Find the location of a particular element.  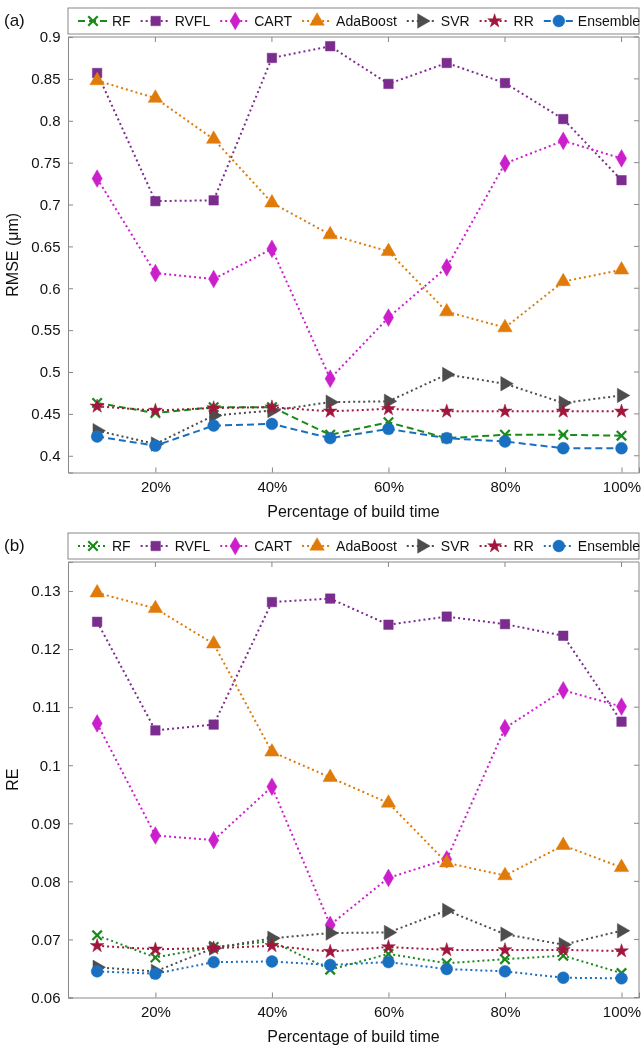

y-axis-title: RE is located at coordinates (12, 779).